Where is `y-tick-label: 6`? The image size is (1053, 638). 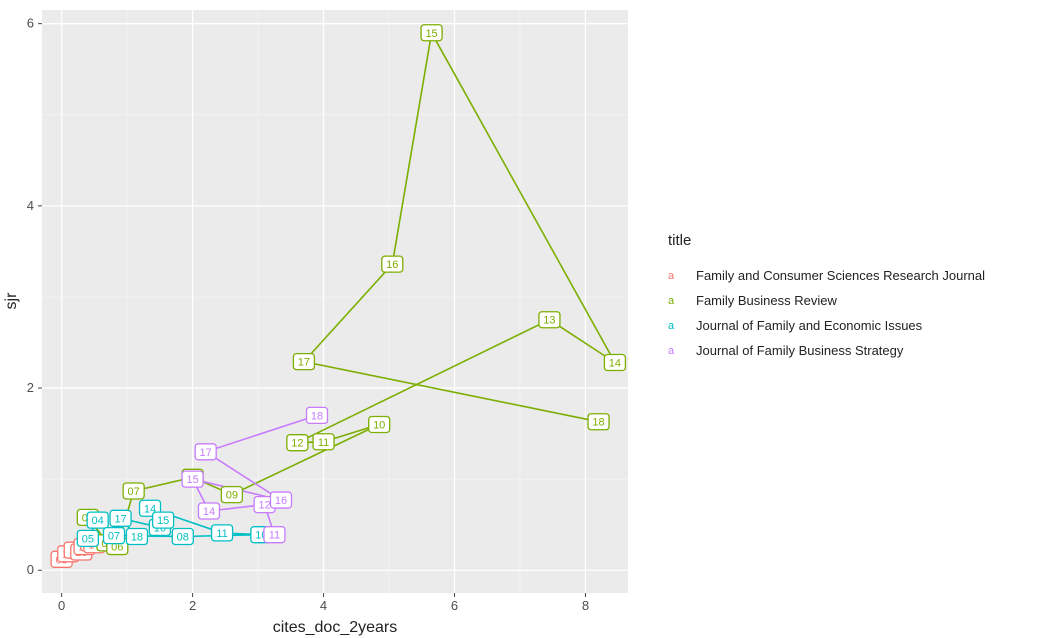
y-tick-label: 6 is located at coordinates (30, 23).